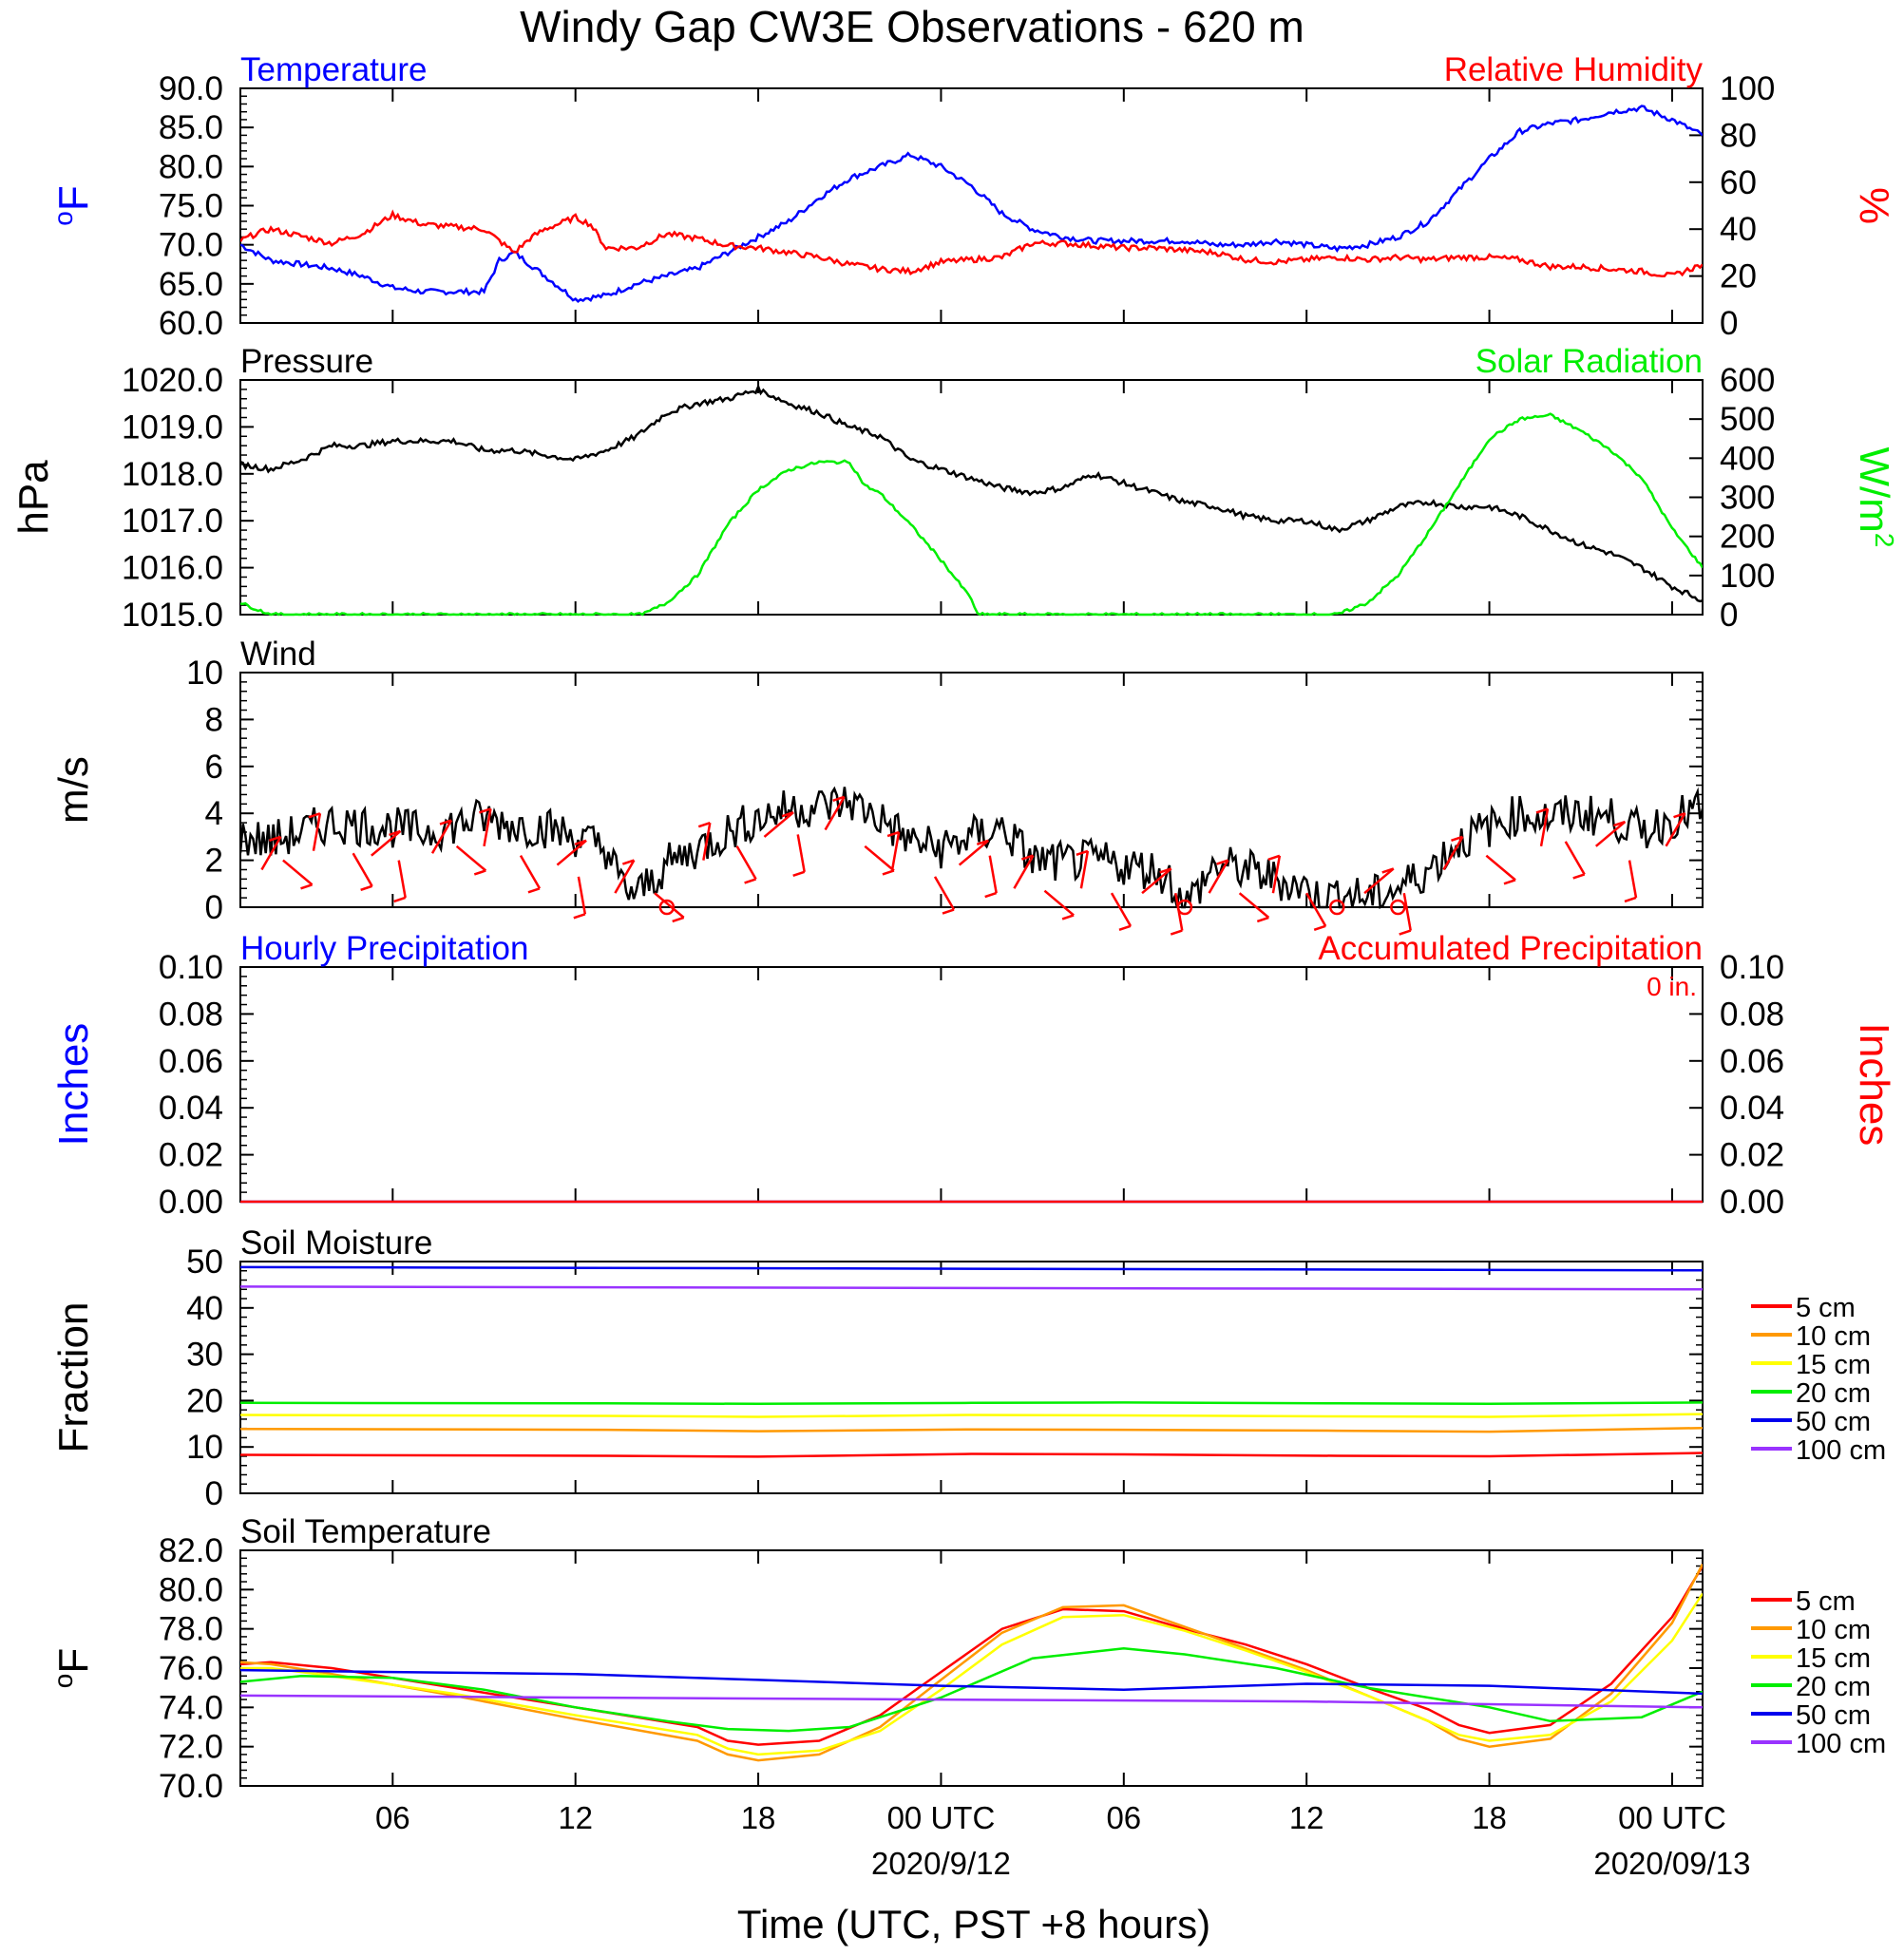  I want to click on y-tick-label-right: 500, so click(1748, 419).